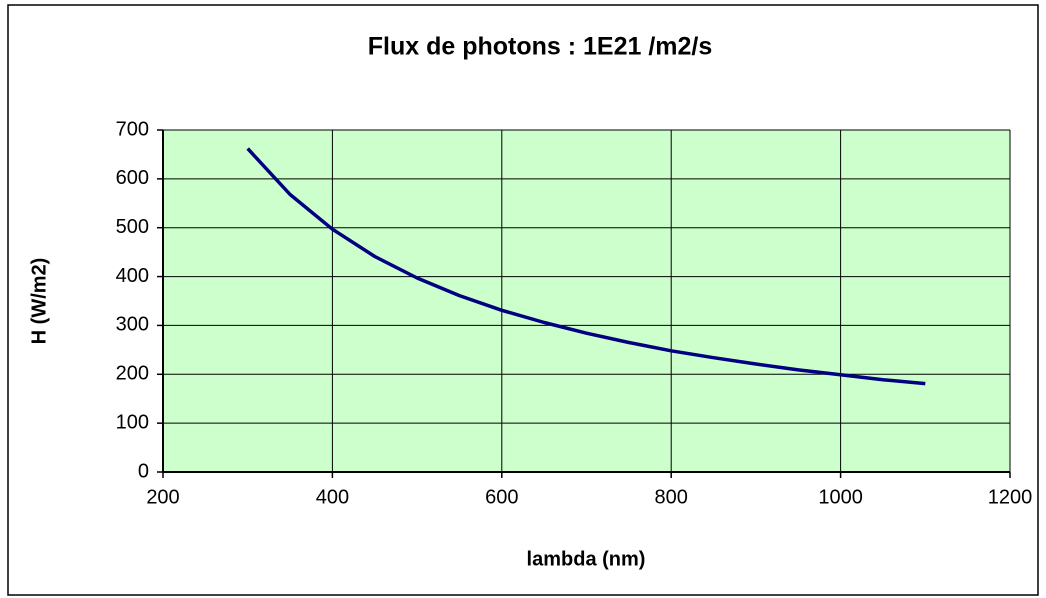 The width and height of the screenshot is (1046, 598). I want to click on y-tick-label: 0, so click(143, 471).